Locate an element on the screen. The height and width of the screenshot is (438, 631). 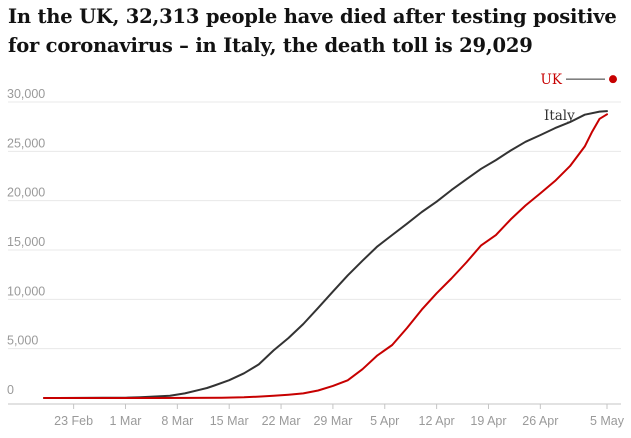
y-tick-label: 20,000 is located at coordinates (26, 193).